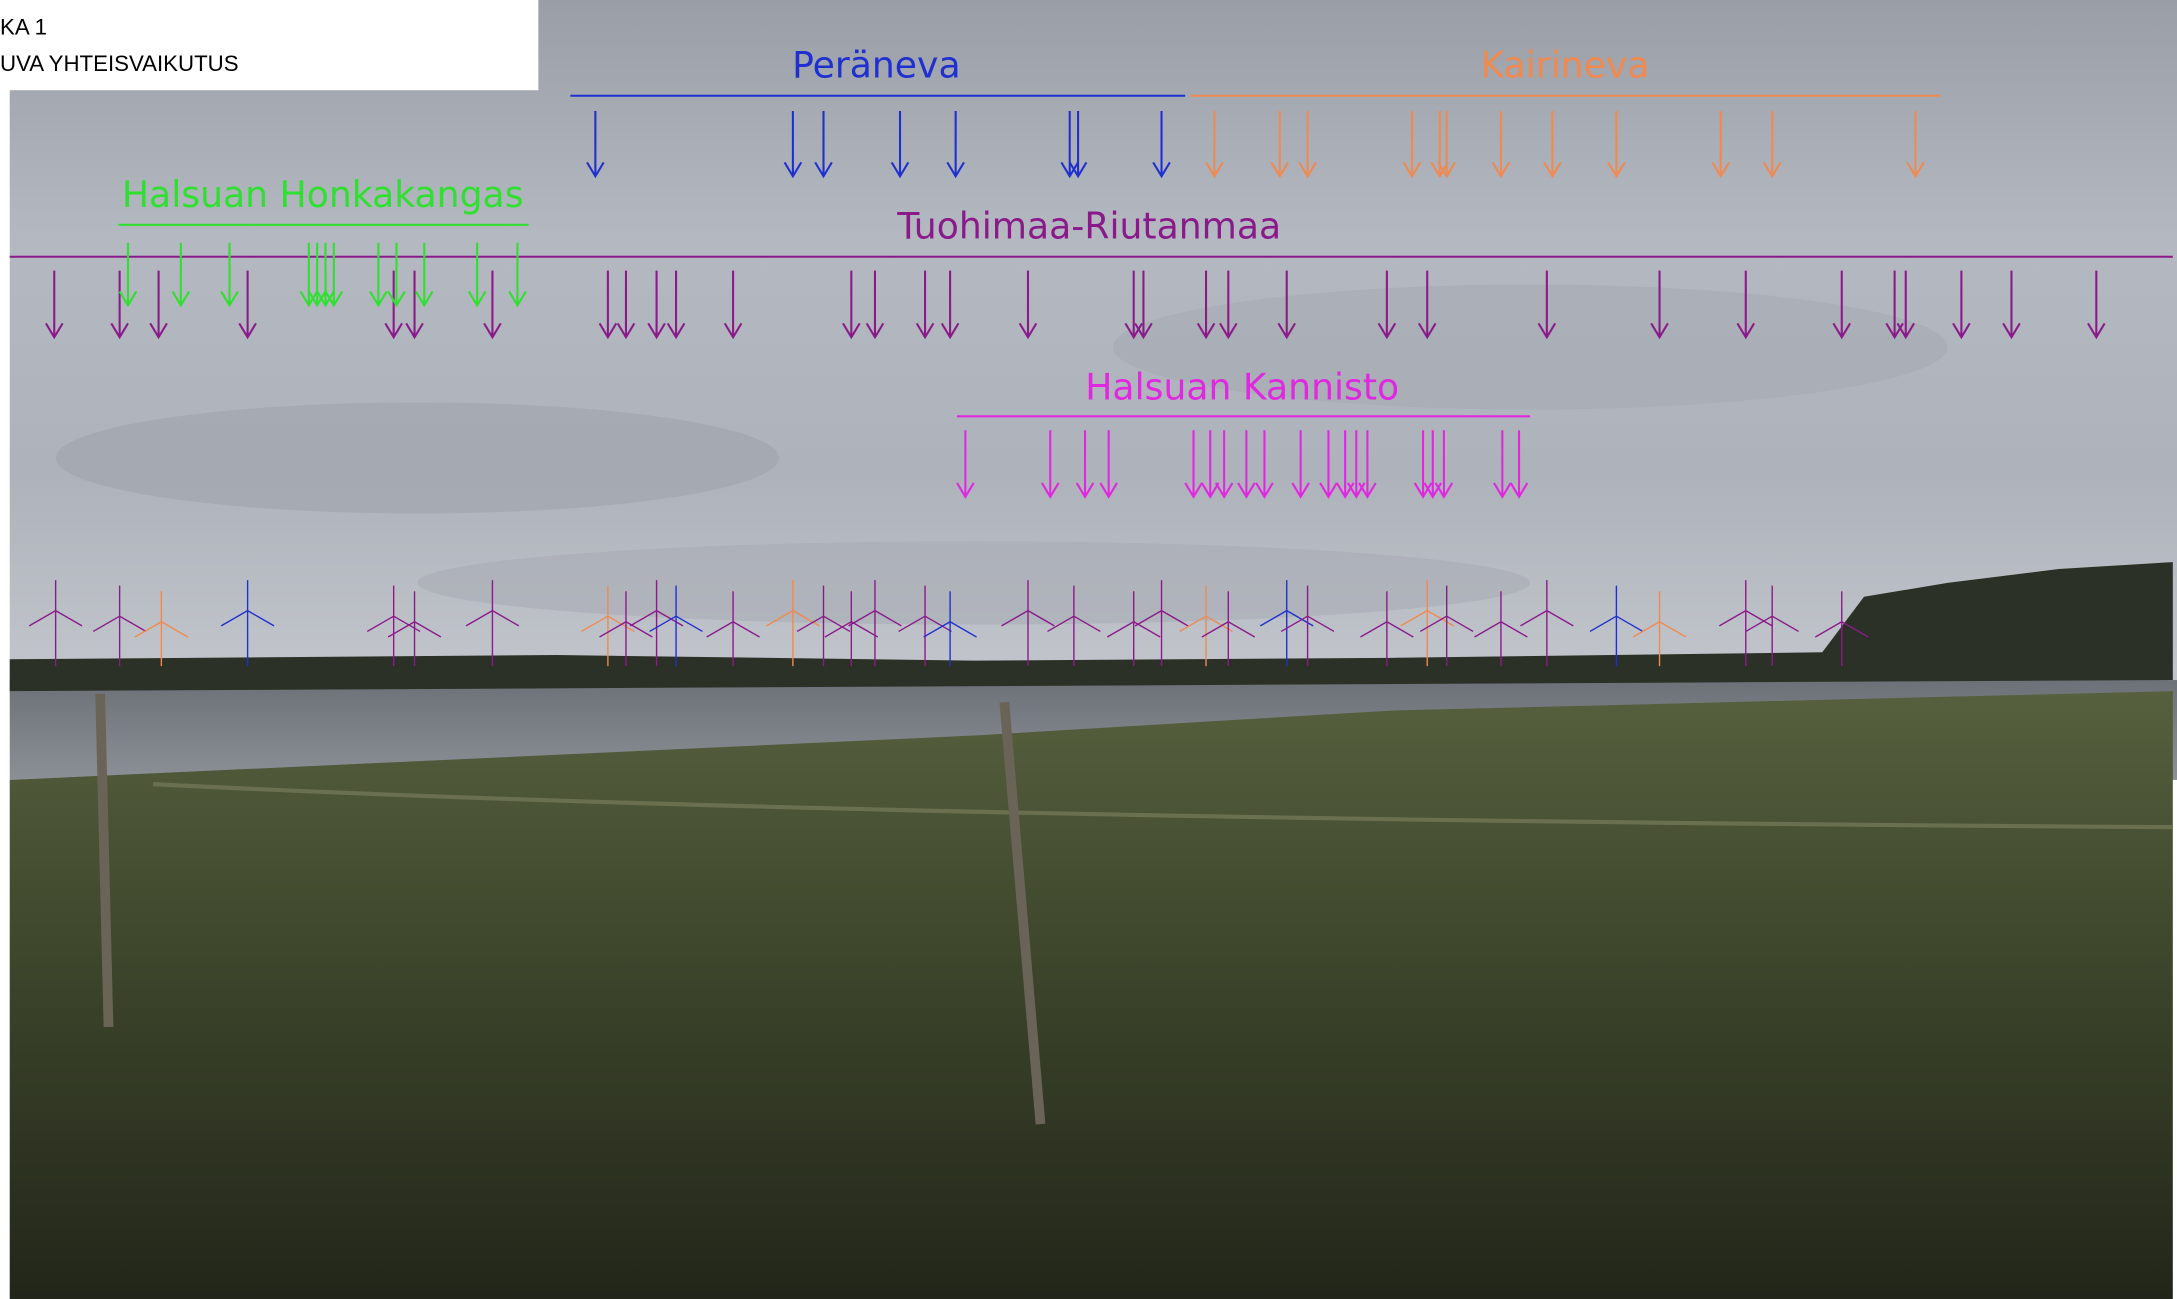 This screenshot has width=2177, height=1299. I want to click on header-subtitle: UVA YHTEISVAIKUTUS, so click(119, 63).